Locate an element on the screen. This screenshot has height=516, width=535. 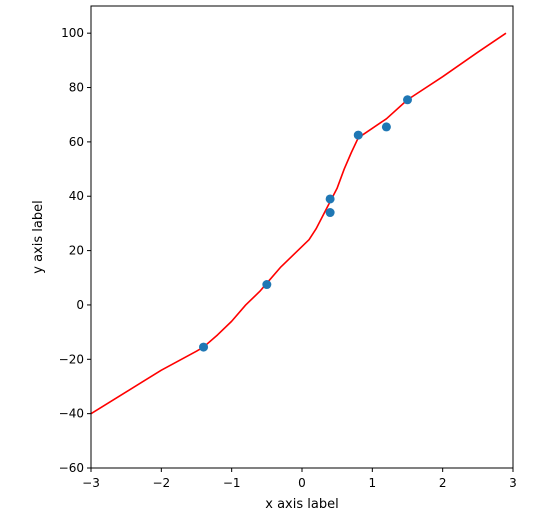
x-tick-label: −1 is located at coordinates (232, 483).